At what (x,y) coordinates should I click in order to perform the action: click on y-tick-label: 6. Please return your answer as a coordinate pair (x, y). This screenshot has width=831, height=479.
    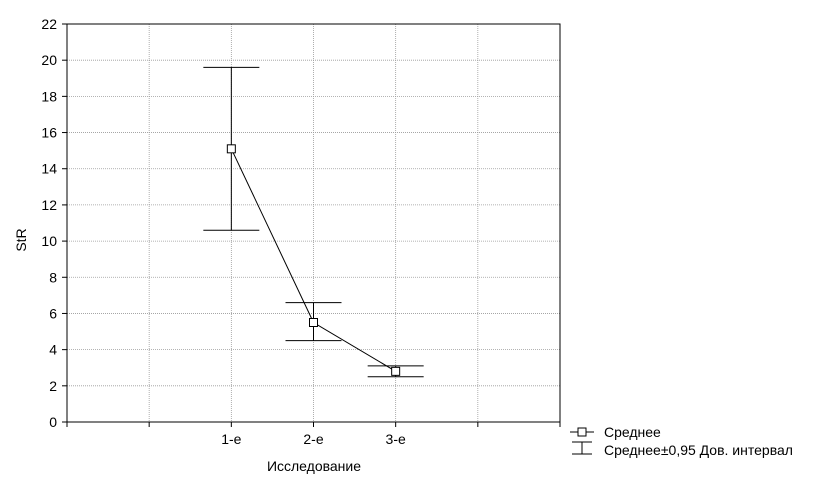
    Looking at the image, I should click on (53, 313).